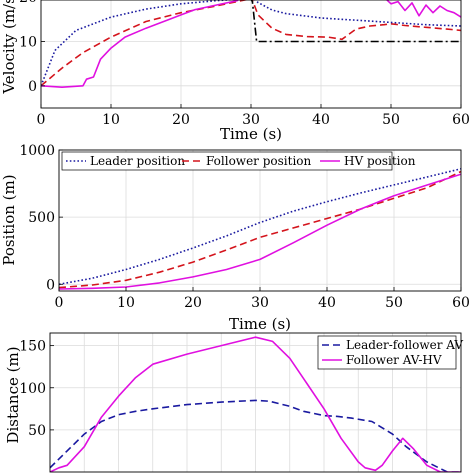 The height and width of the screenshot is (474, 474). Describe the element at coordinates (9, 219) in the screenshot. I see `y-axis-label: Position (m)` at that location.